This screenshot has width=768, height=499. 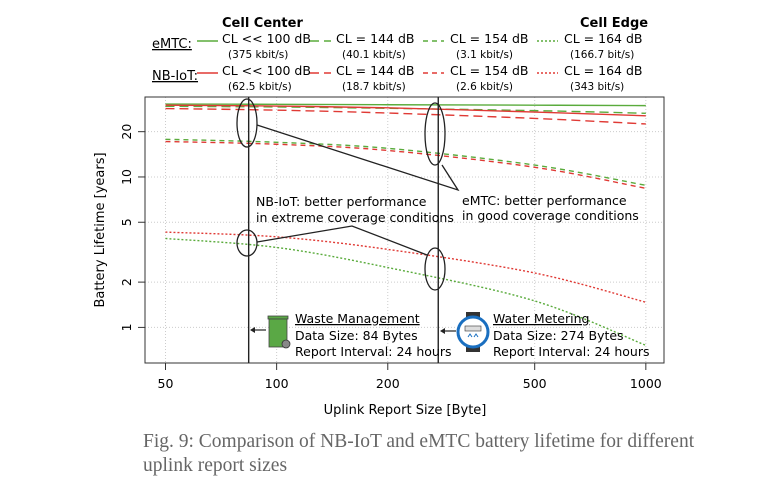 What do you see at coordinates (484, 87) in the screenshot?
I see `legend-rate: (2.6 kbit/s)` at bounding box center [484, 87].